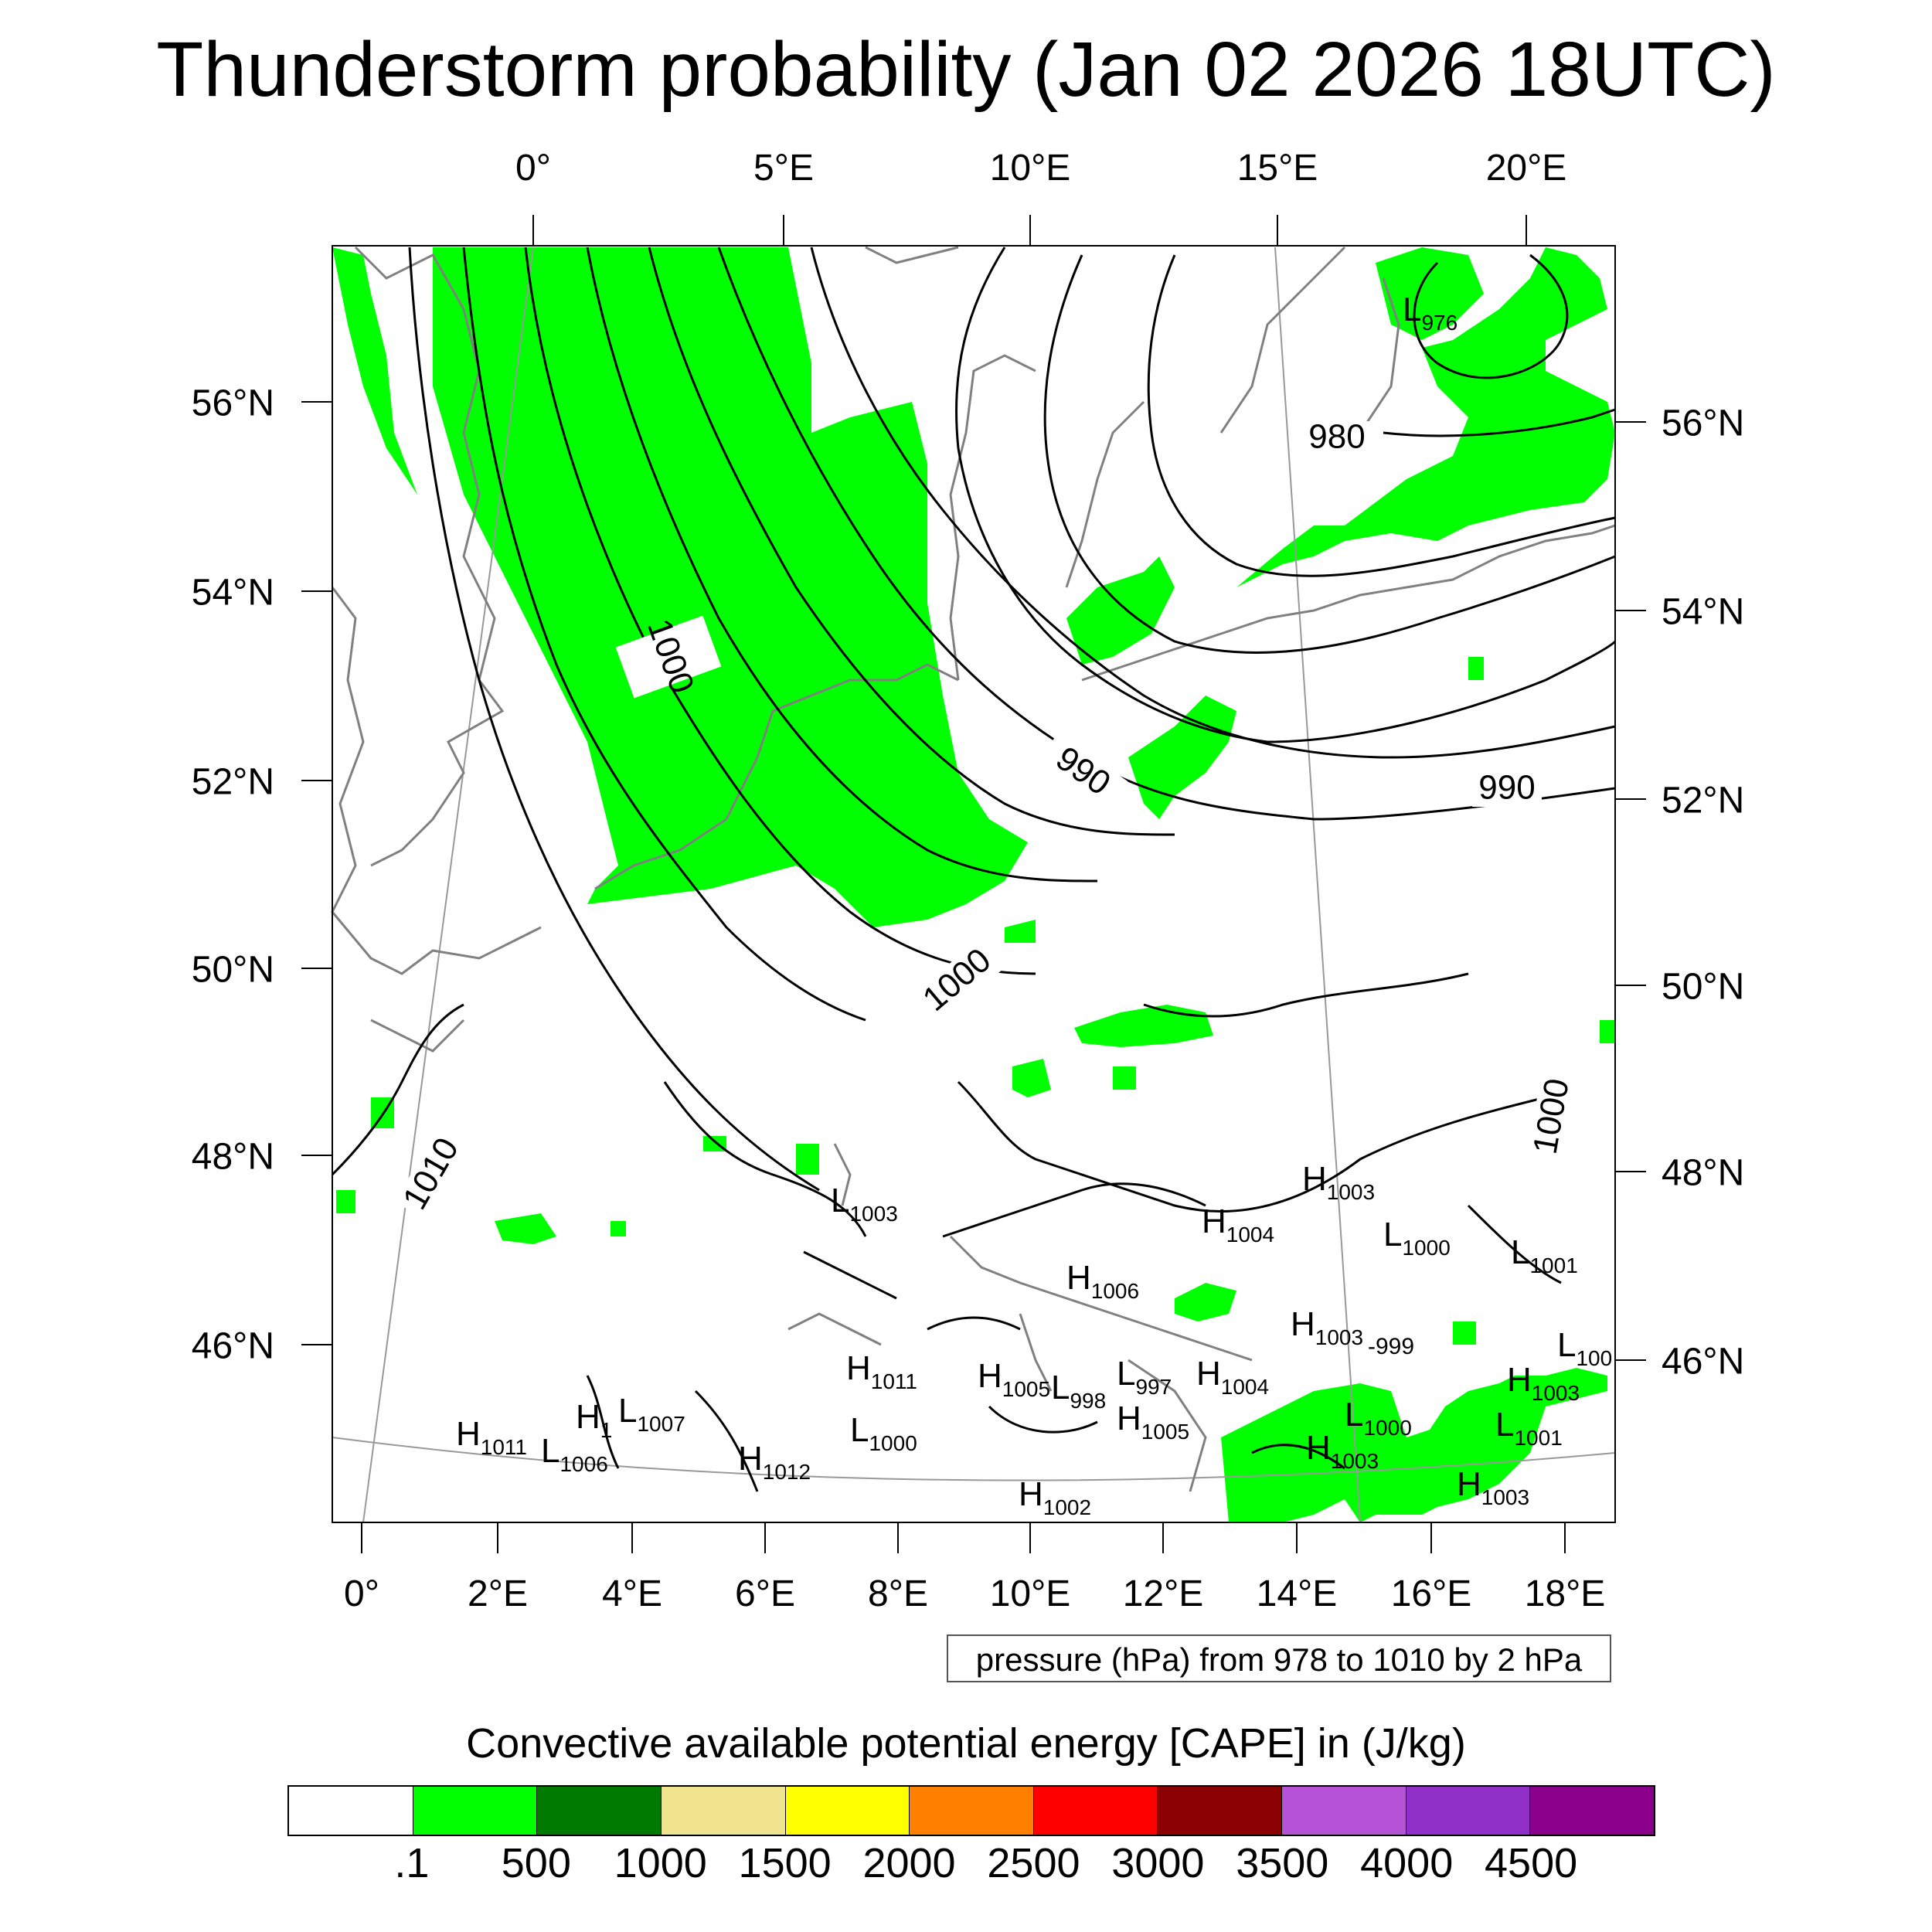  What do you see at coordinates (1030, 1594) in the screenshot?
I see `bottom-lon-label: 10°E` at bounding box center [1030, 1594].